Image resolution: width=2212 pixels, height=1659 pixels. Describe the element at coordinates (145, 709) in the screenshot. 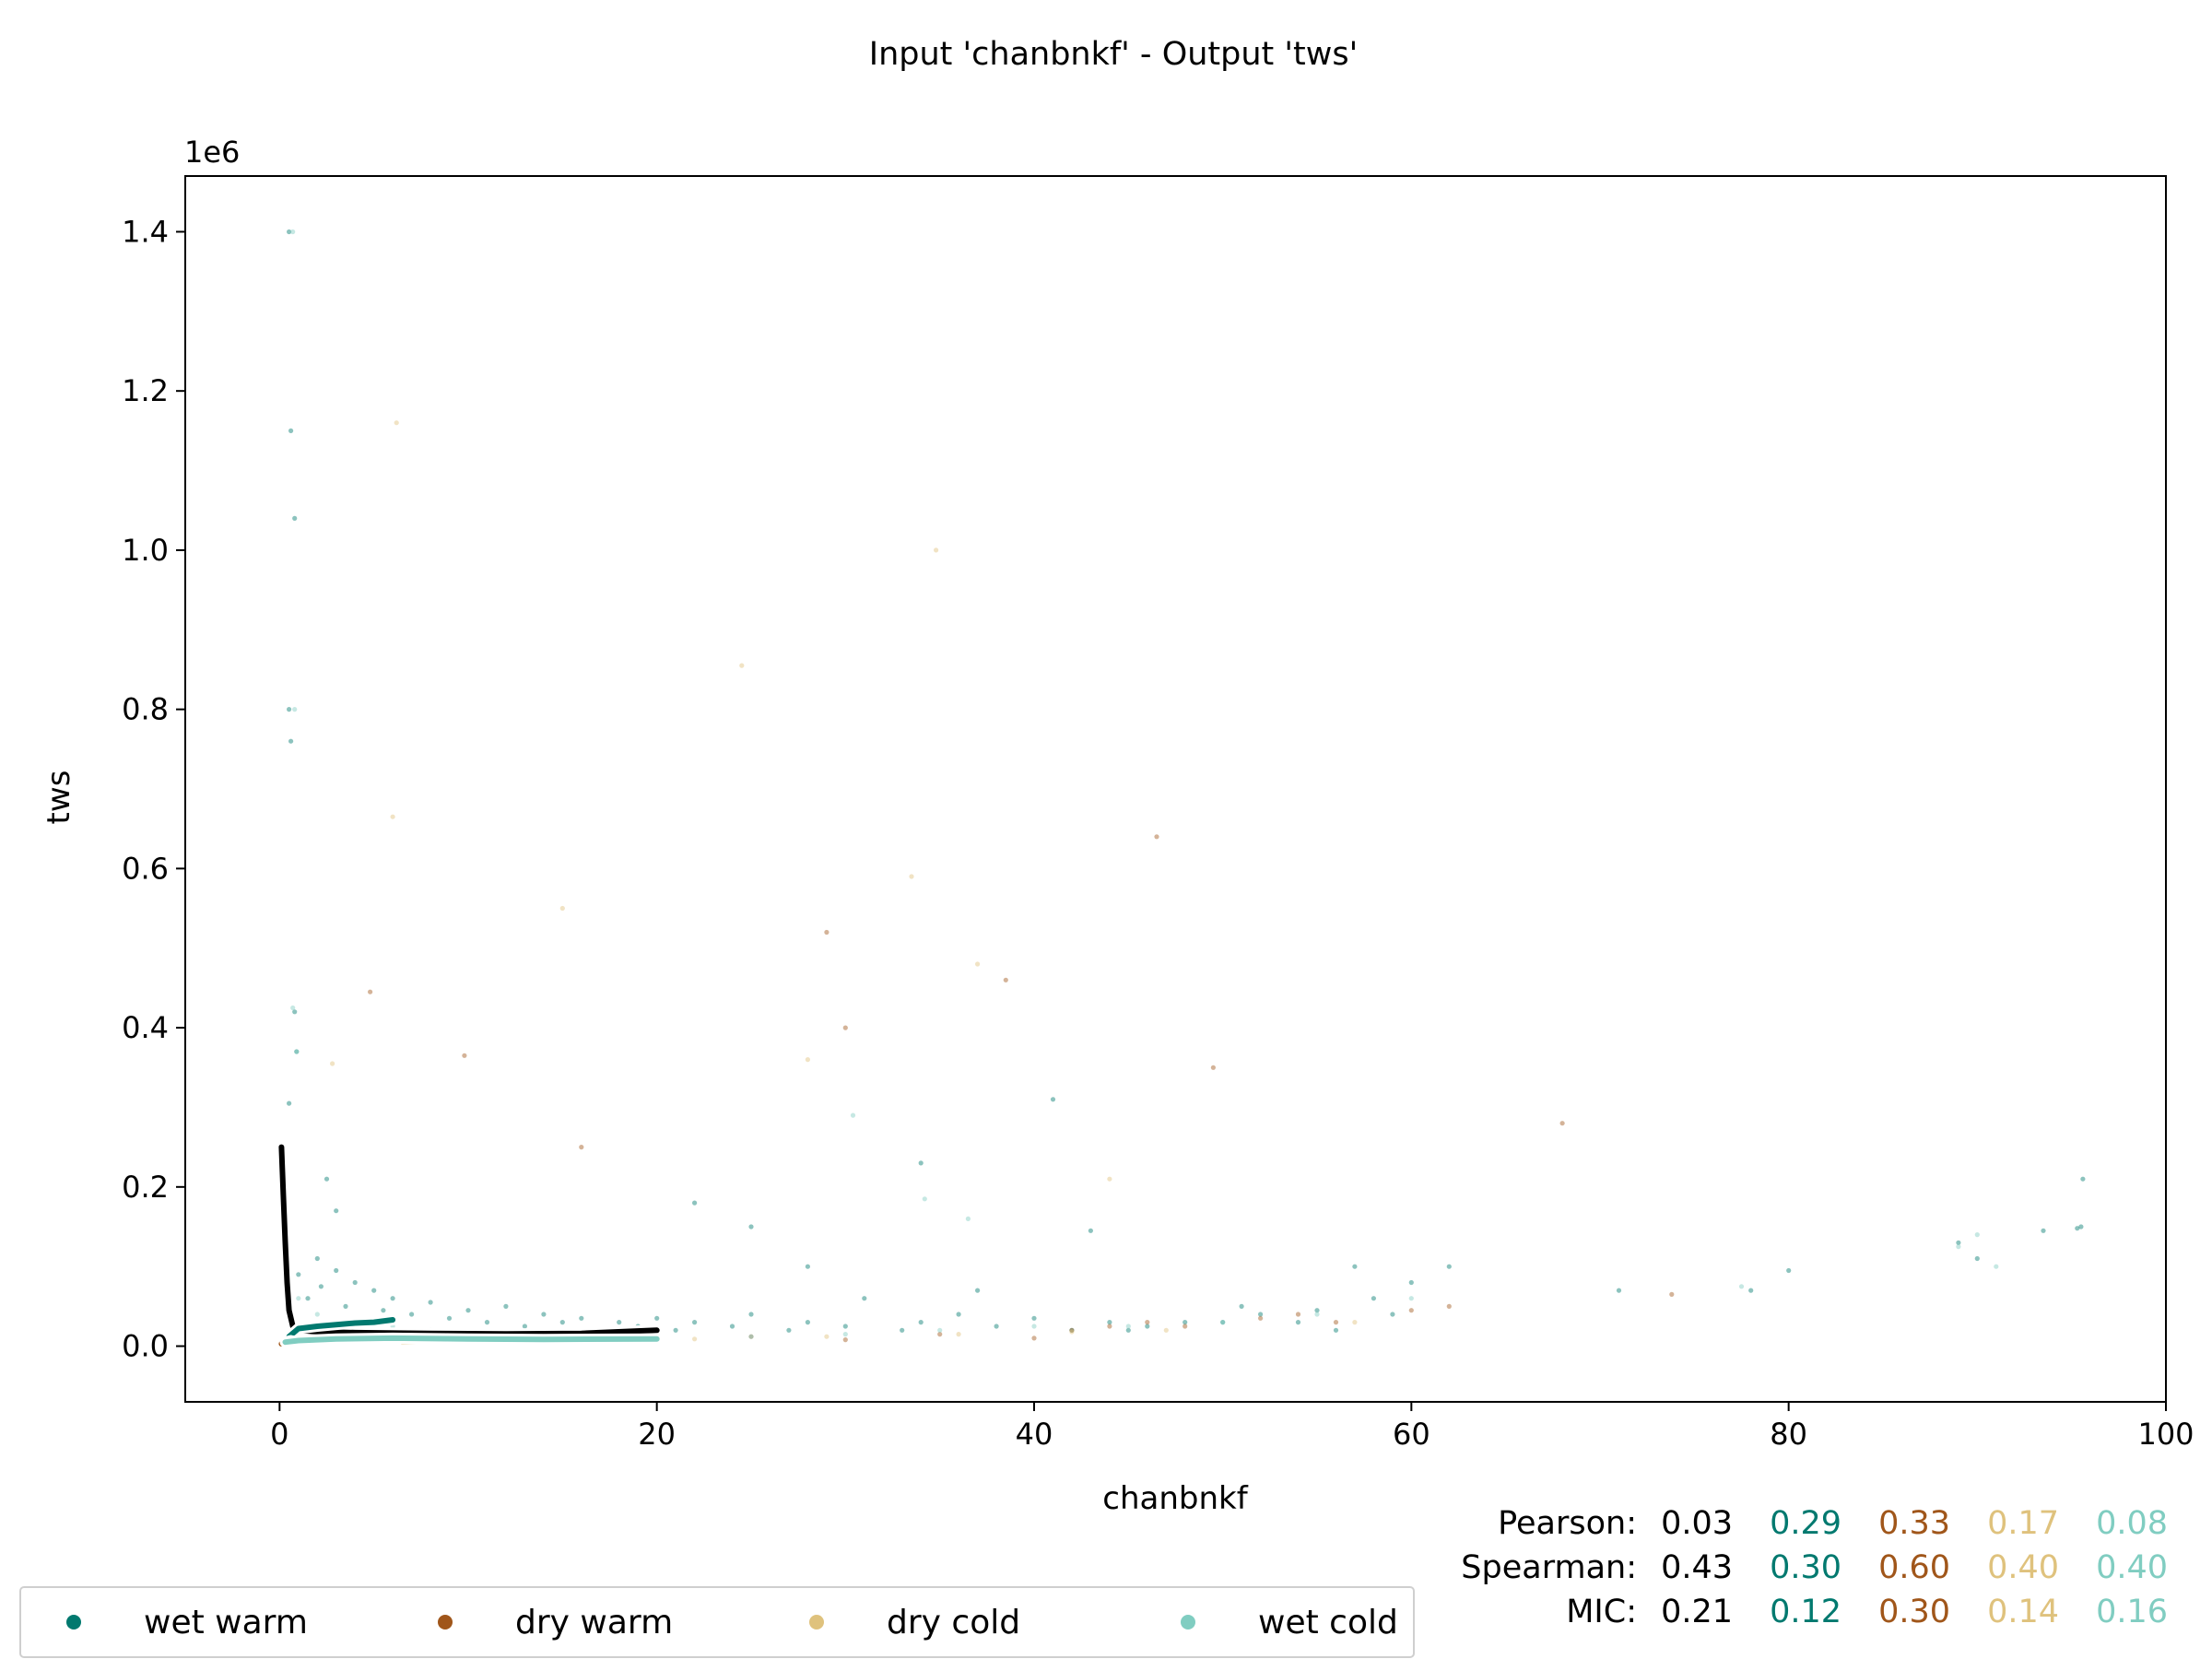

I see `y-tick-label: 0.8` at that location.